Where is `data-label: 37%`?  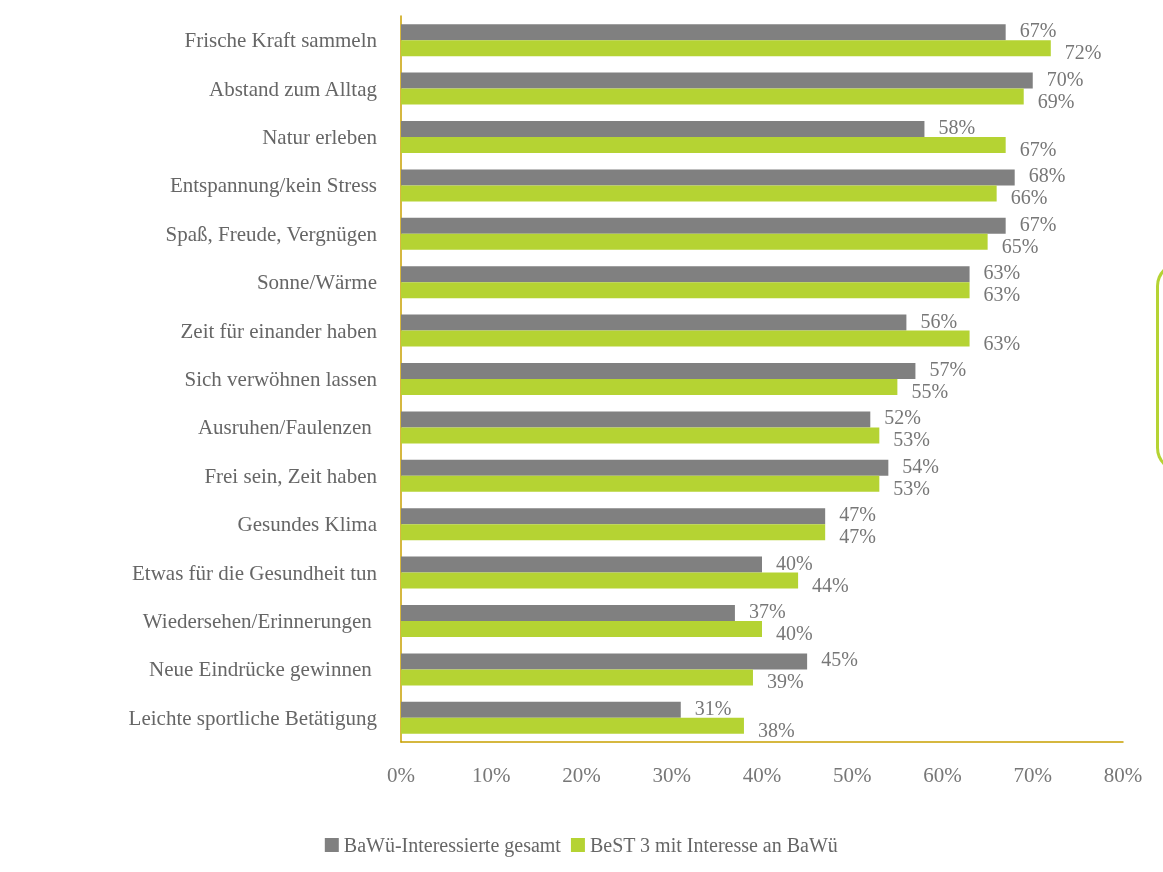
data-label: 37% is located at coordinates (767, 611).